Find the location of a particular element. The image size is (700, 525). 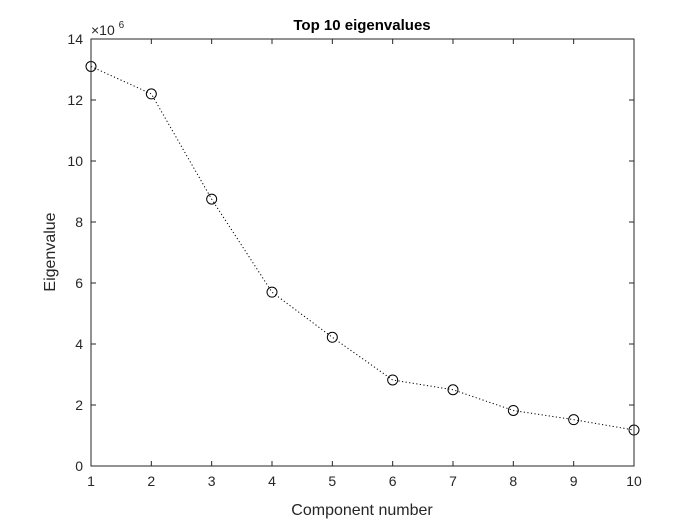

x-tick-label-4: 4 is located at coordinates (272, 481).